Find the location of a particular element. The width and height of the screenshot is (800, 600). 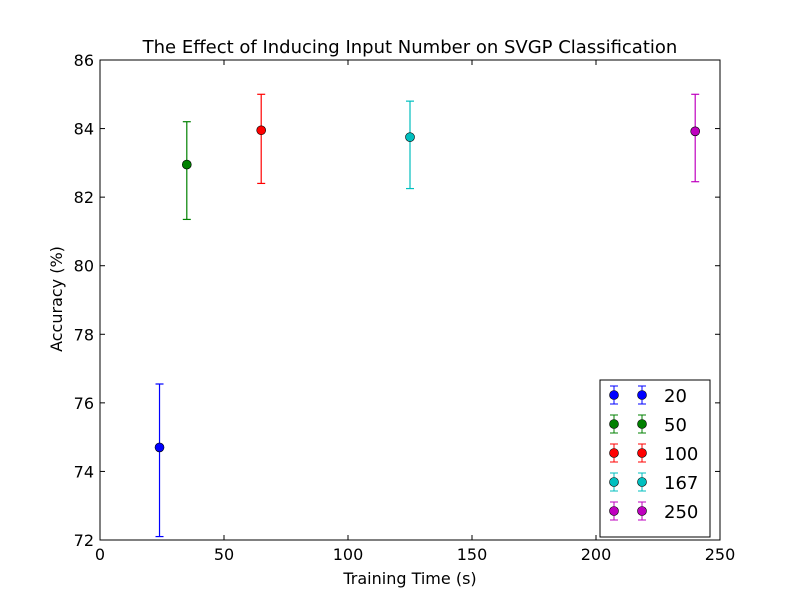

y-tick-label: 86 is located at coordinates (84, 60).